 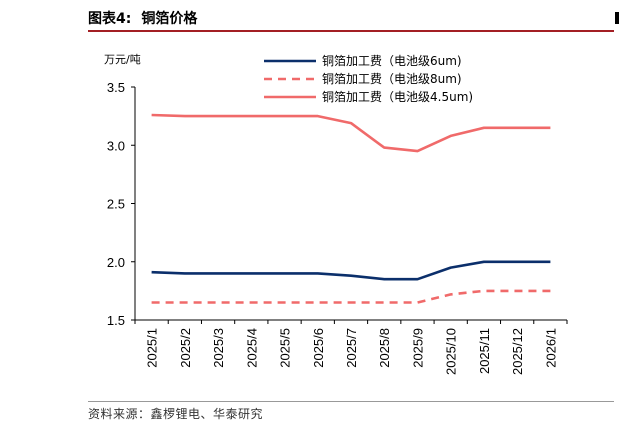 I want to click on y-tick-label: 2.5, so click(x=116, y=204).